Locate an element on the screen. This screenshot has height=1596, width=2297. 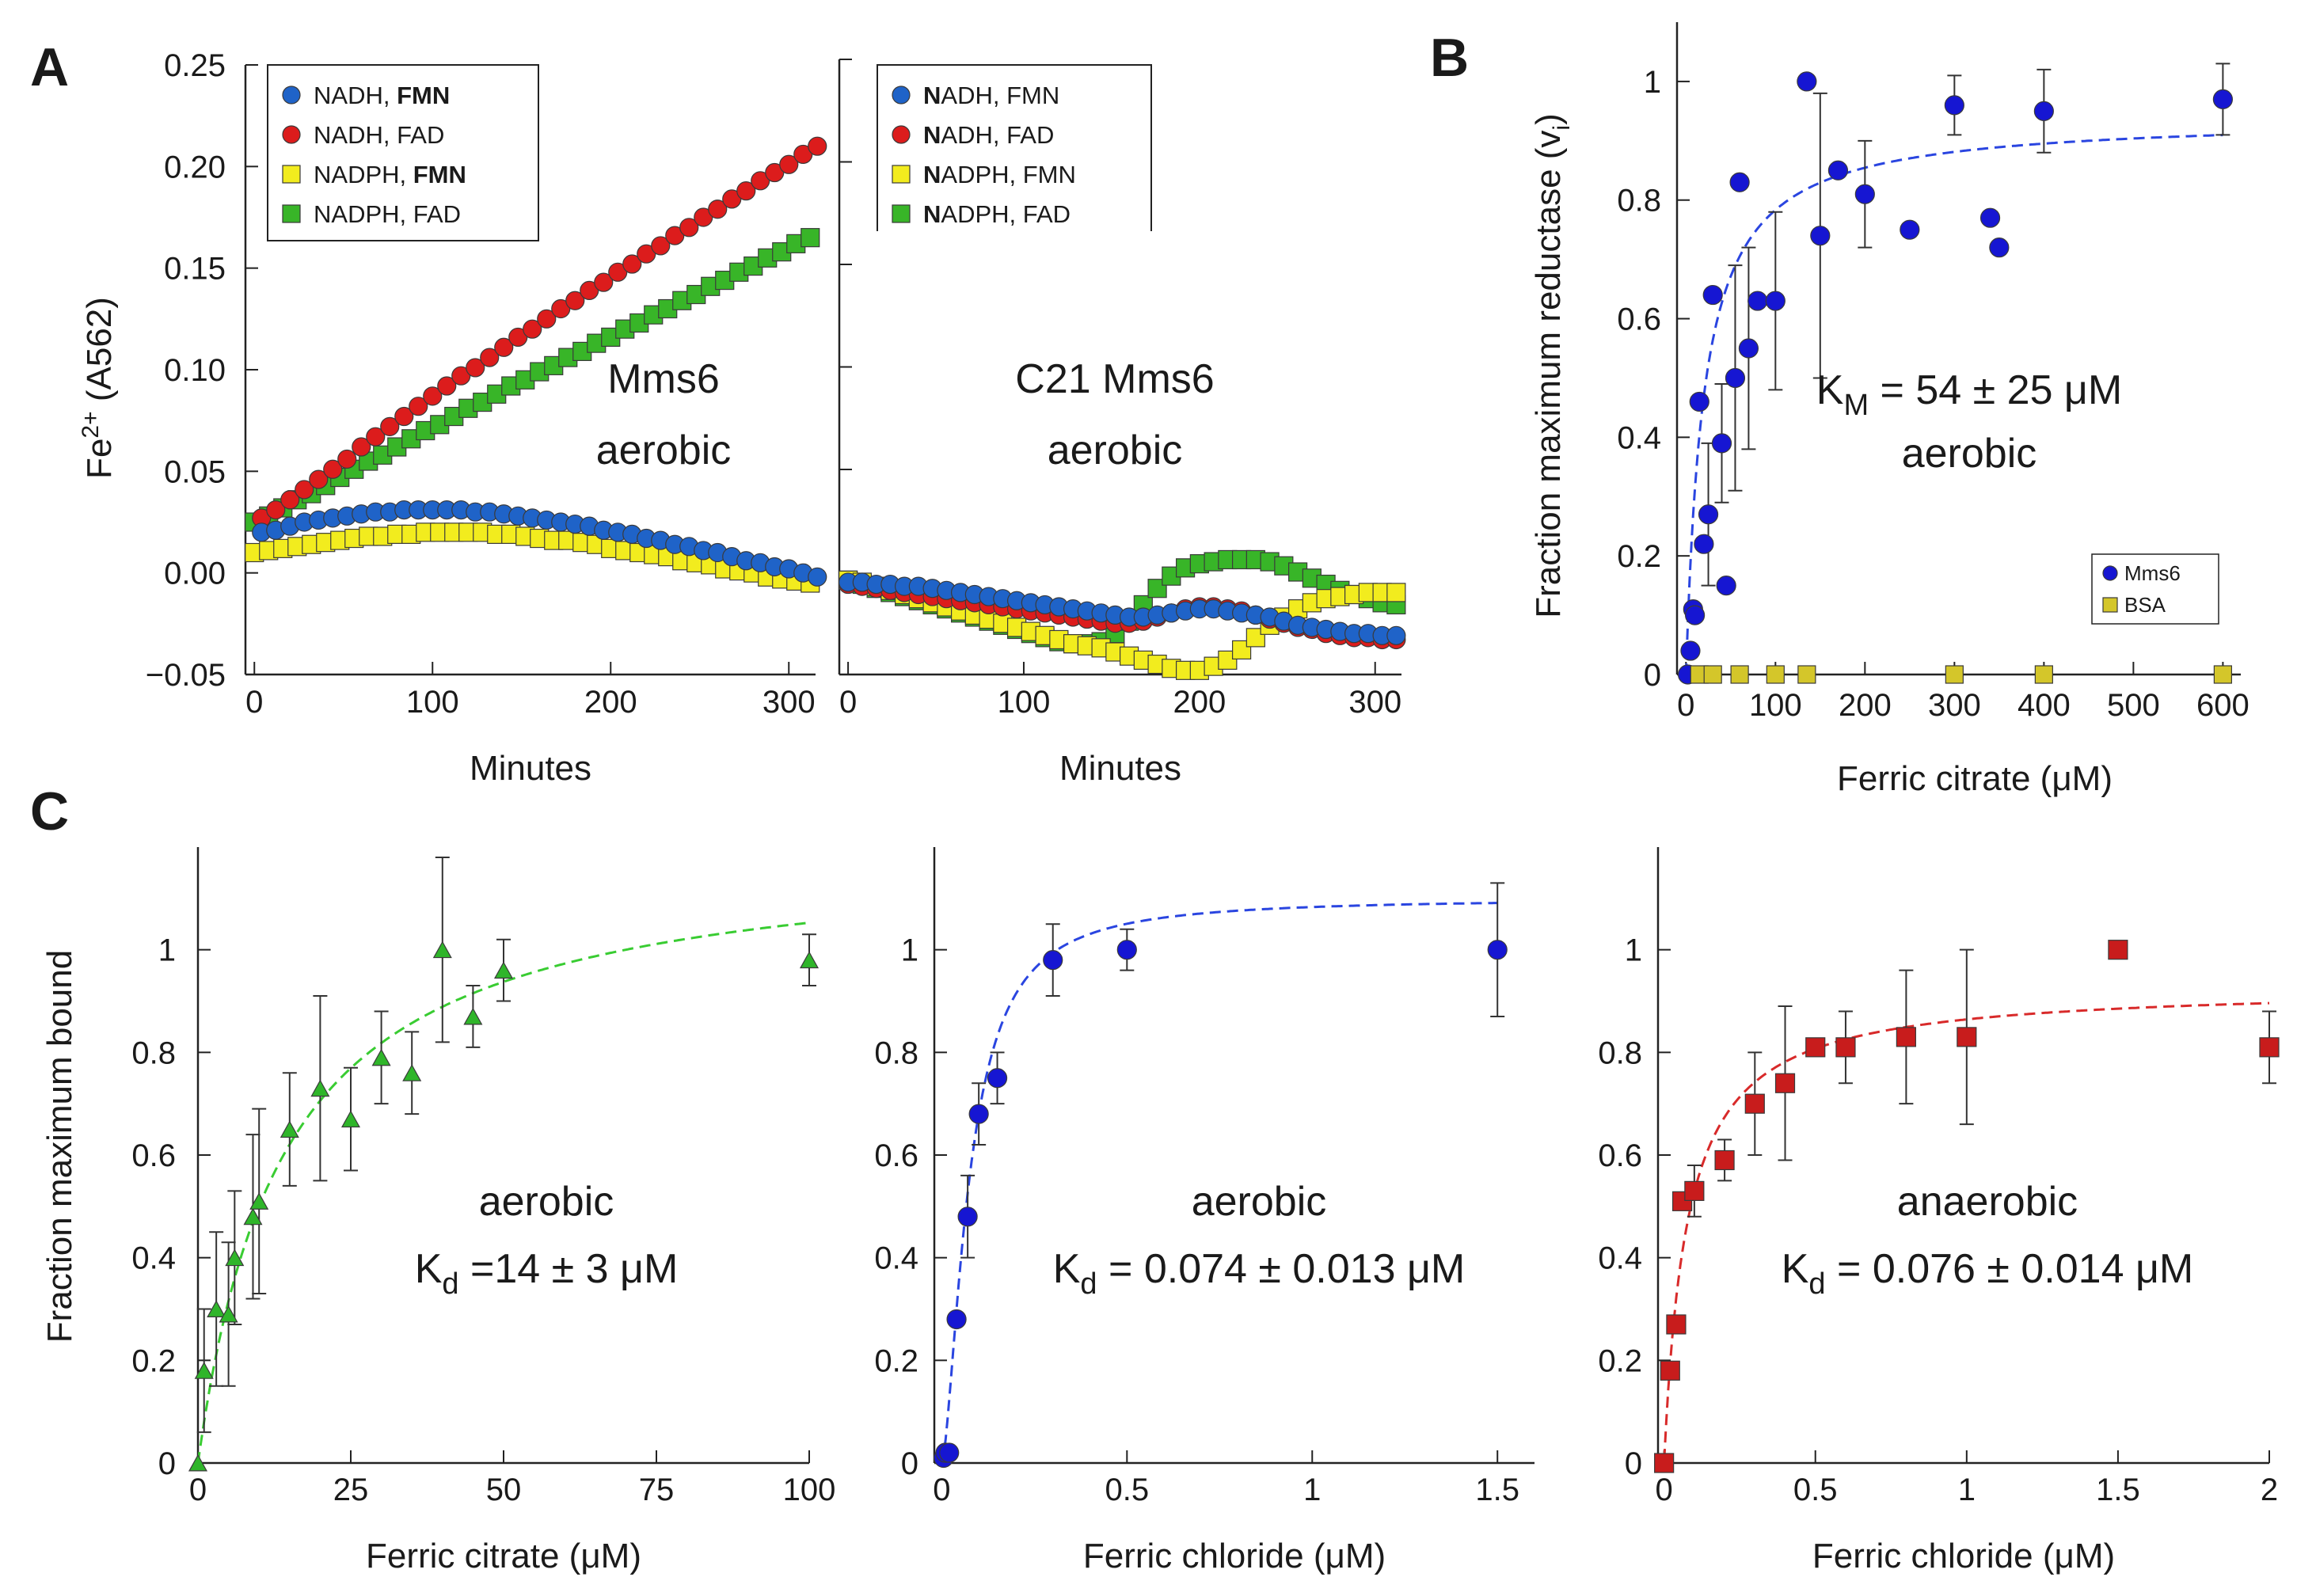
series-bsa is located at coordinates (1961, 674).